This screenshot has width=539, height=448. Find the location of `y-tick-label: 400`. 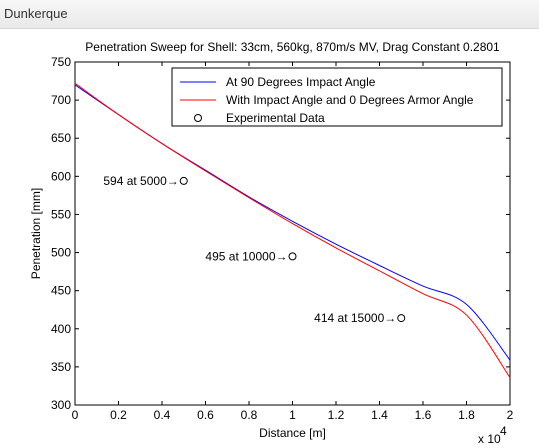

y-tick-label: 400 is located at coordinates (61, 329).